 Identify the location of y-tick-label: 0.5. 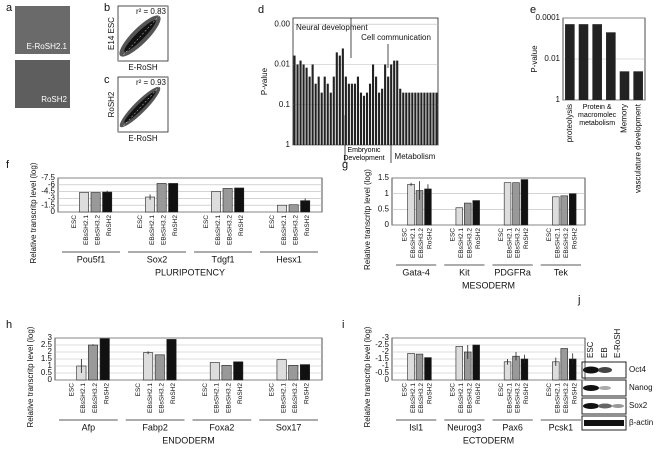
(384, 208).